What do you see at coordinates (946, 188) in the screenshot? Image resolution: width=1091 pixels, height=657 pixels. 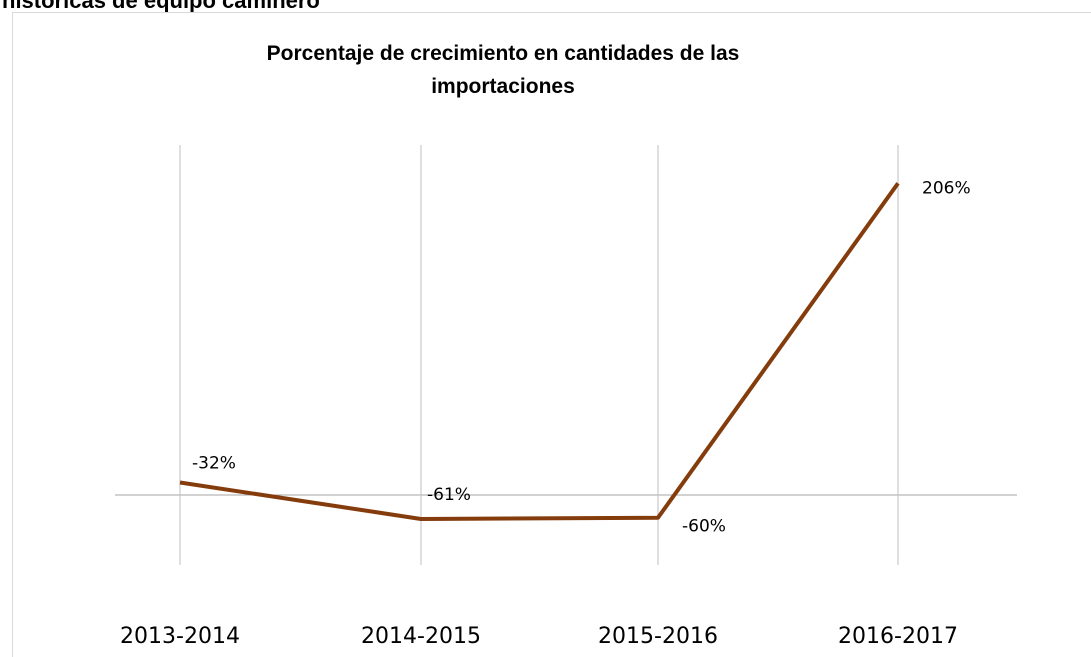 I see `data-label: 206%` at bounding box center [946, 188].